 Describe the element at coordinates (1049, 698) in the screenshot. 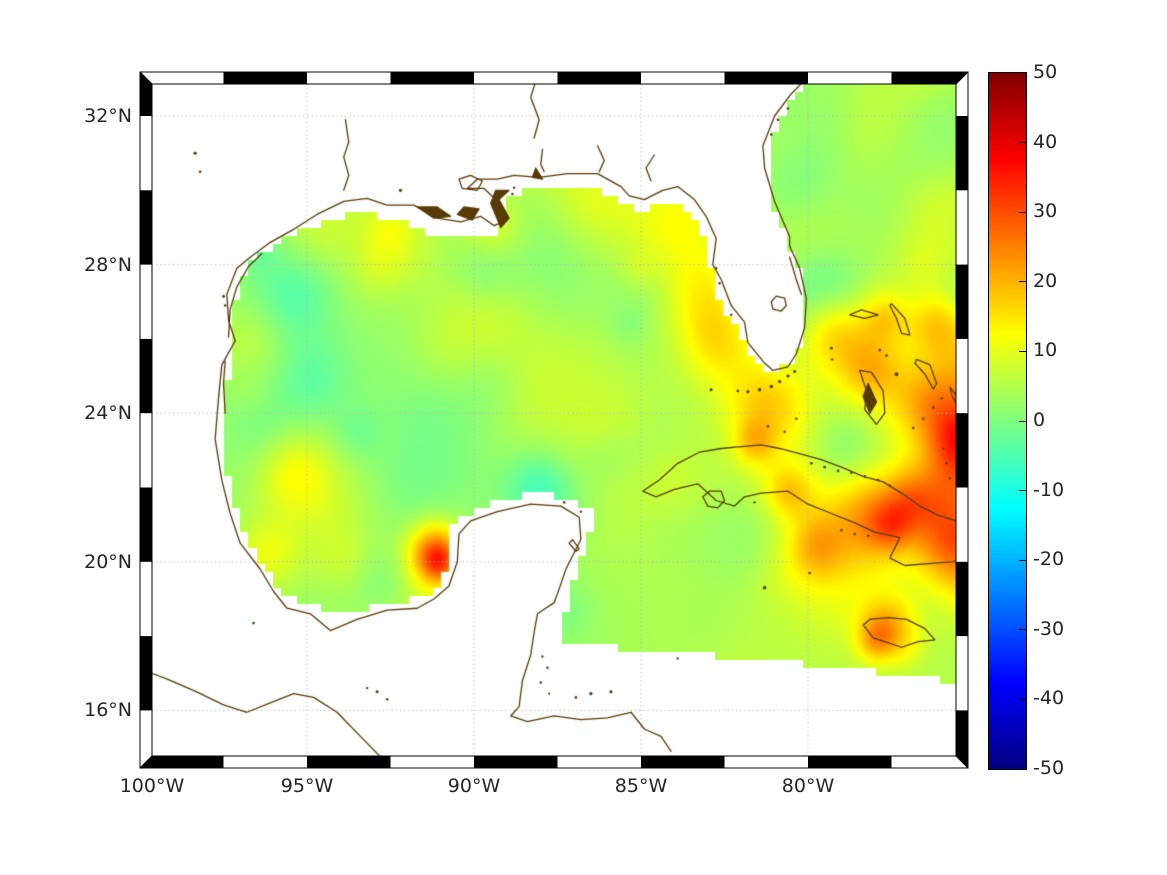

I see `colorbar-tick-label: -40` at that location.